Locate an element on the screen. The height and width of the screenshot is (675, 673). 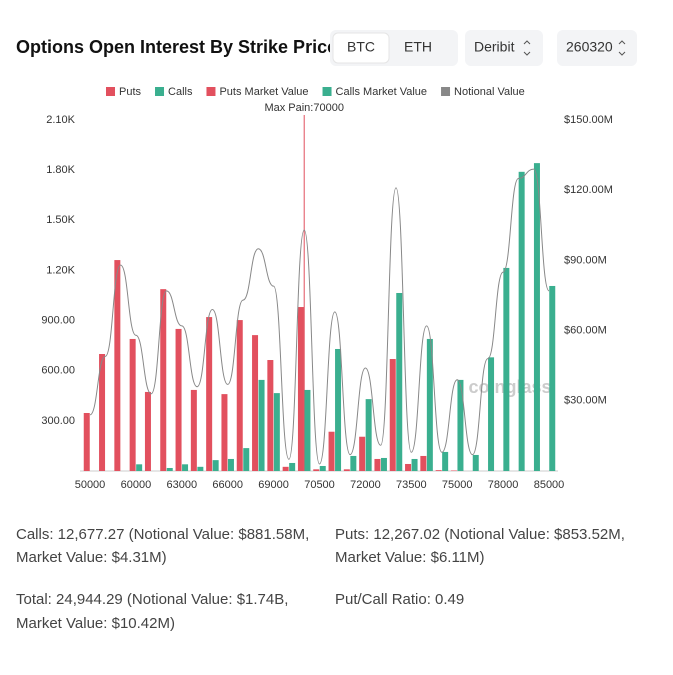
legend-label: Calls is located at coordinates (180, 92).